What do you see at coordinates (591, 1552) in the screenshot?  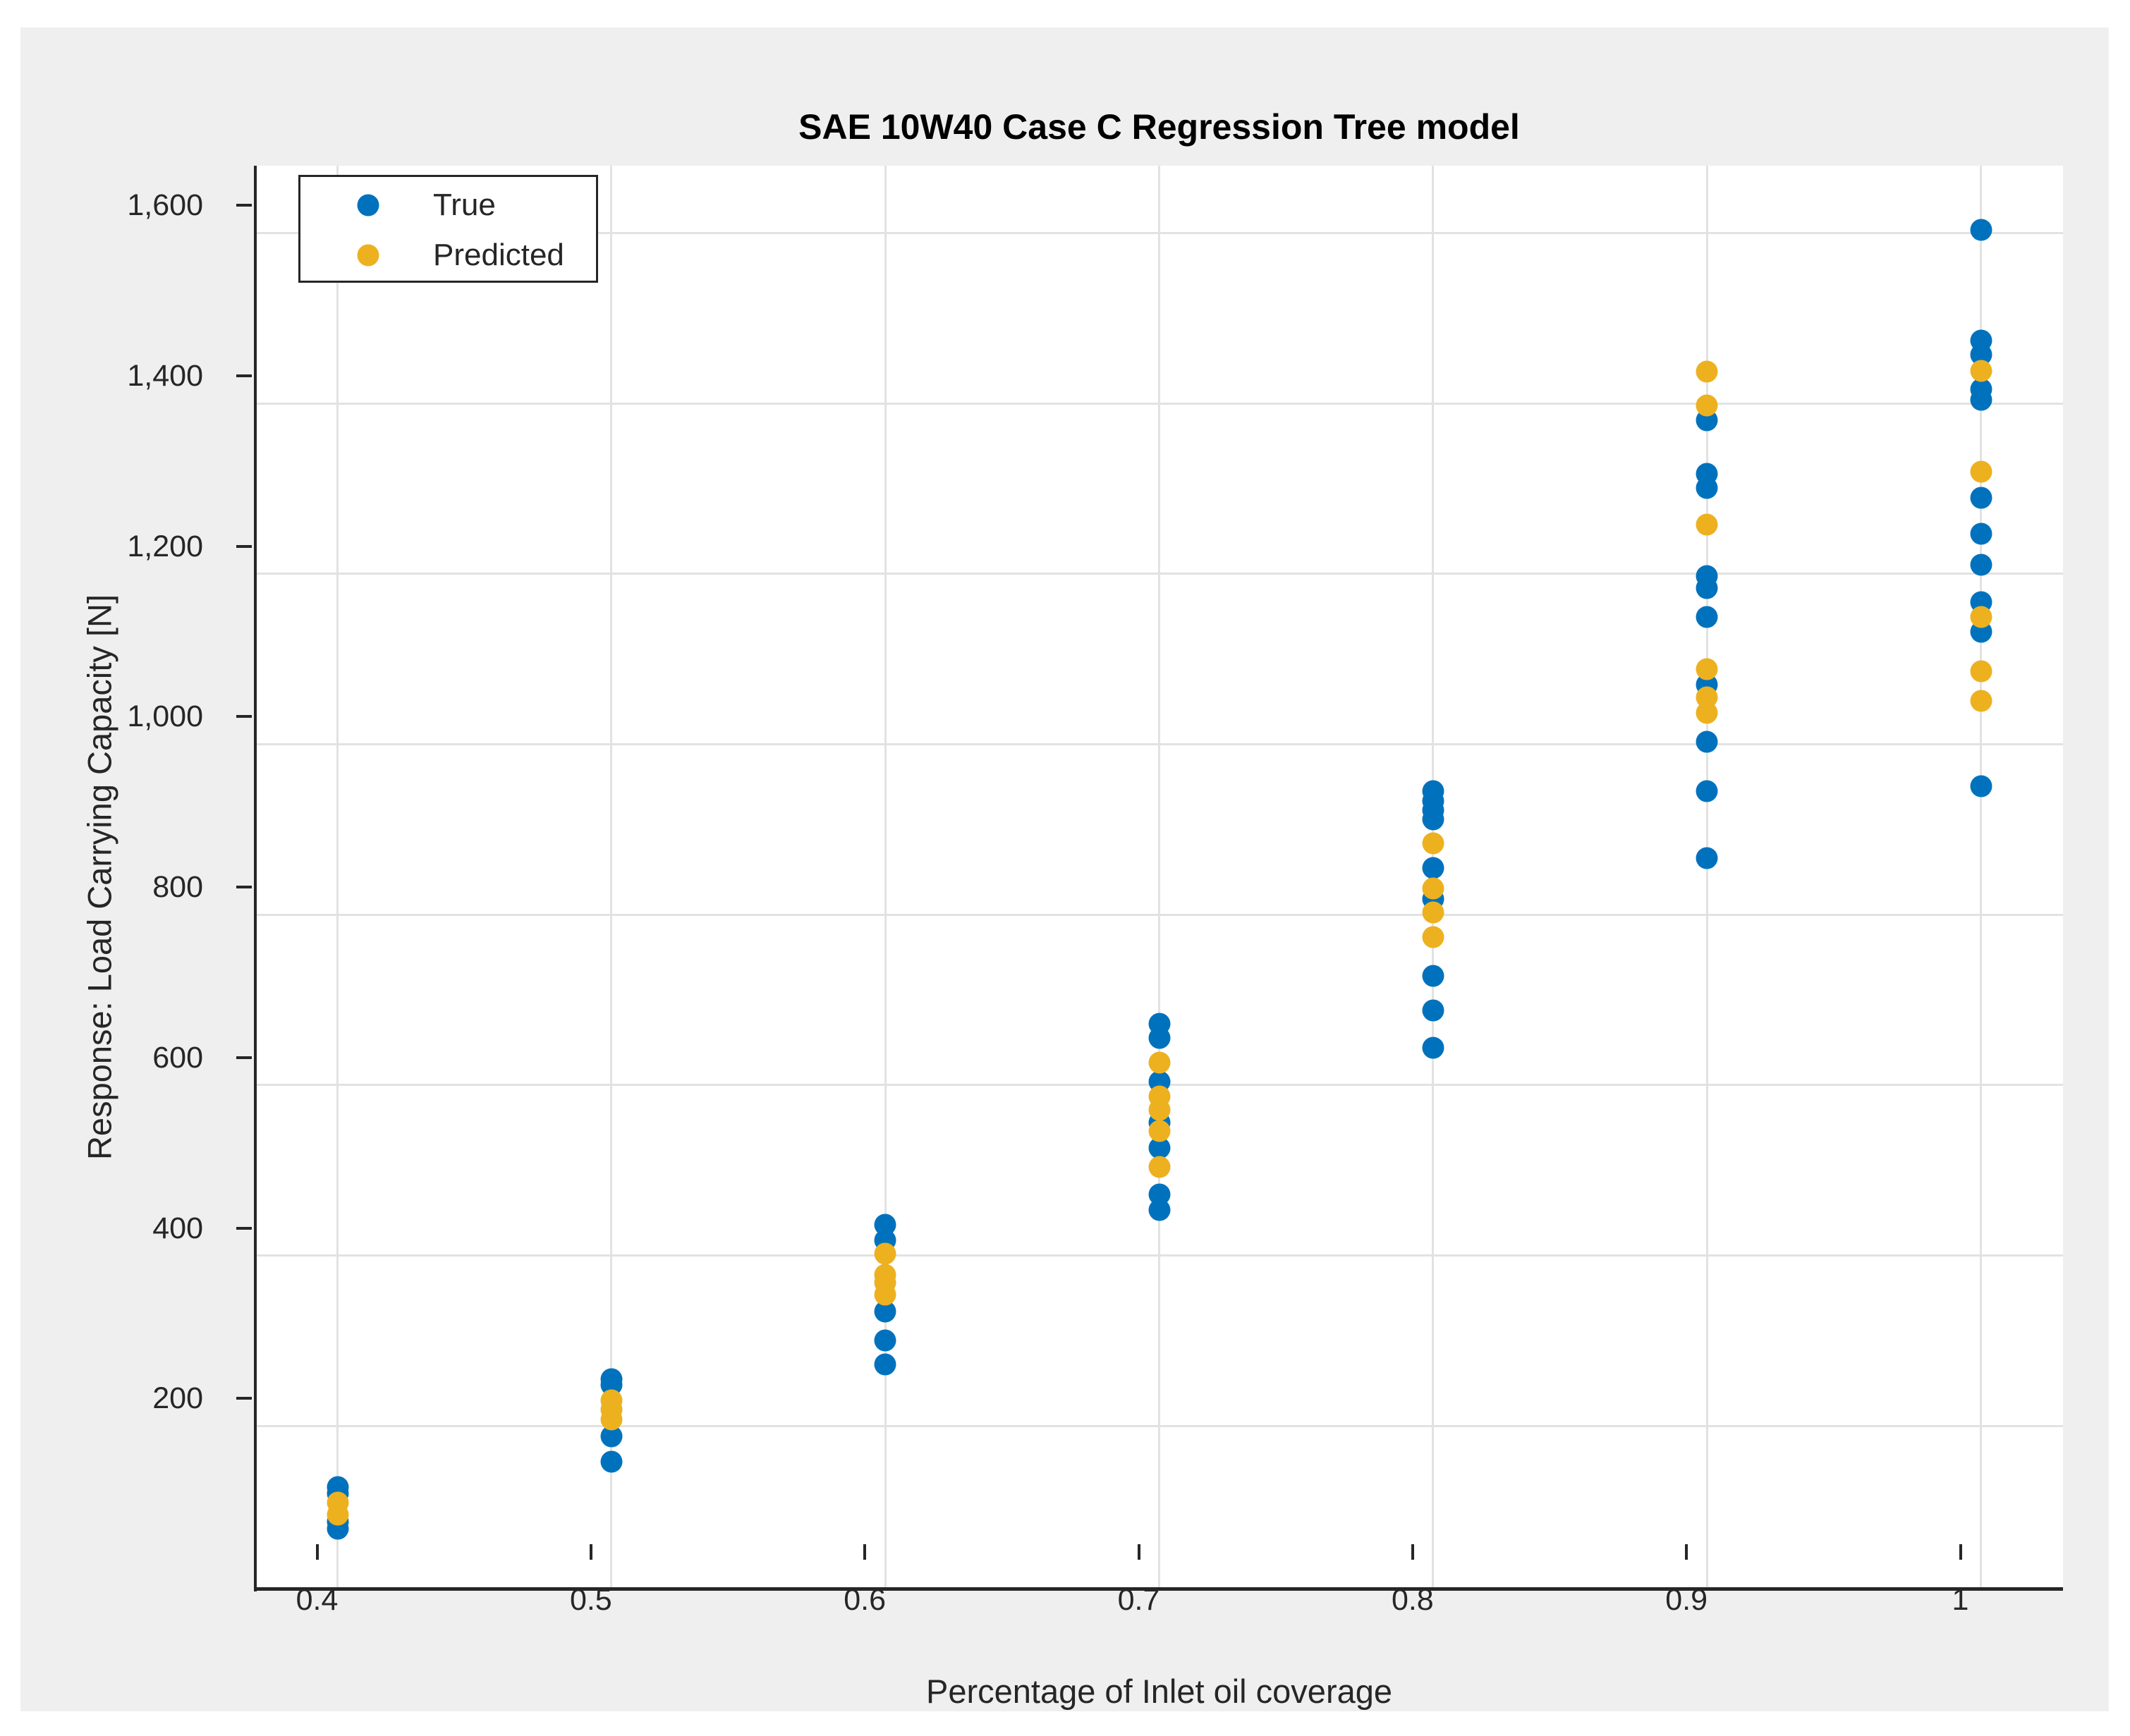 I see `x-tick-0.5` at bounding box center [591, 1552].